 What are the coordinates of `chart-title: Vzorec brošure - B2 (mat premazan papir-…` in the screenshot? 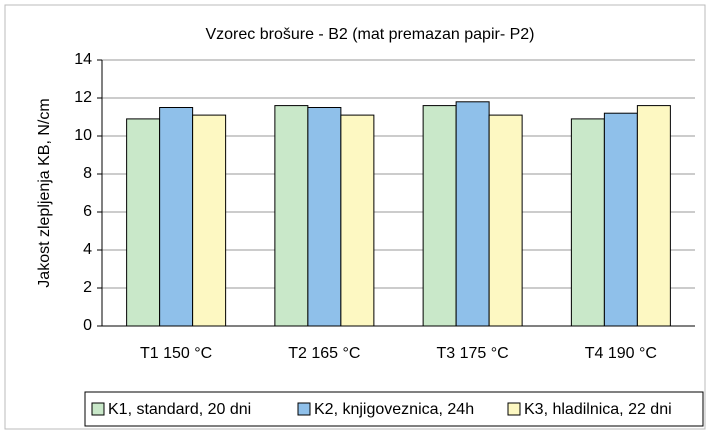 It's located at (369, 34).